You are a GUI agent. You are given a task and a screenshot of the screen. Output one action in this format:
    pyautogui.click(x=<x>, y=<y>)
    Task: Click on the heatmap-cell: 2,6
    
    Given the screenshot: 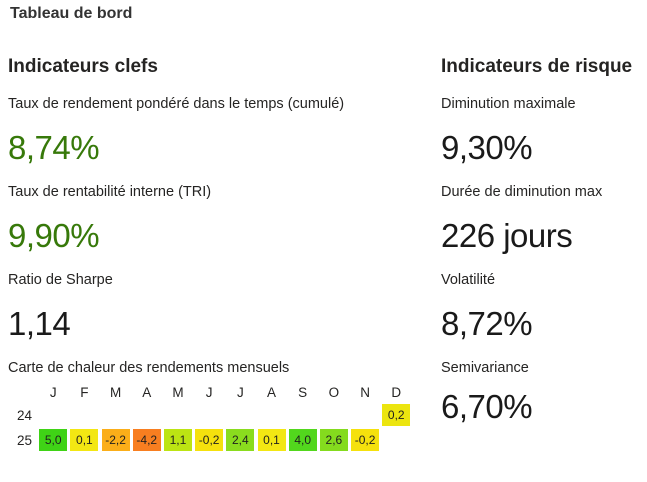 What is the action you would take?
    pyautogui.click(x=333, y=440)
    